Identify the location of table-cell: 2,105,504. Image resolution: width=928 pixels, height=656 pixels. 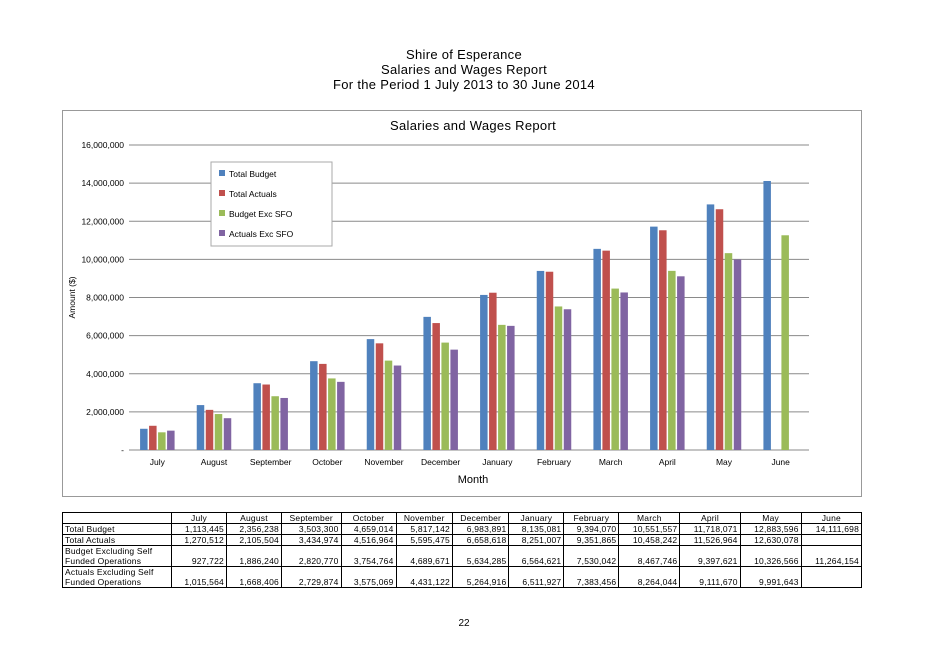
(253, 540).